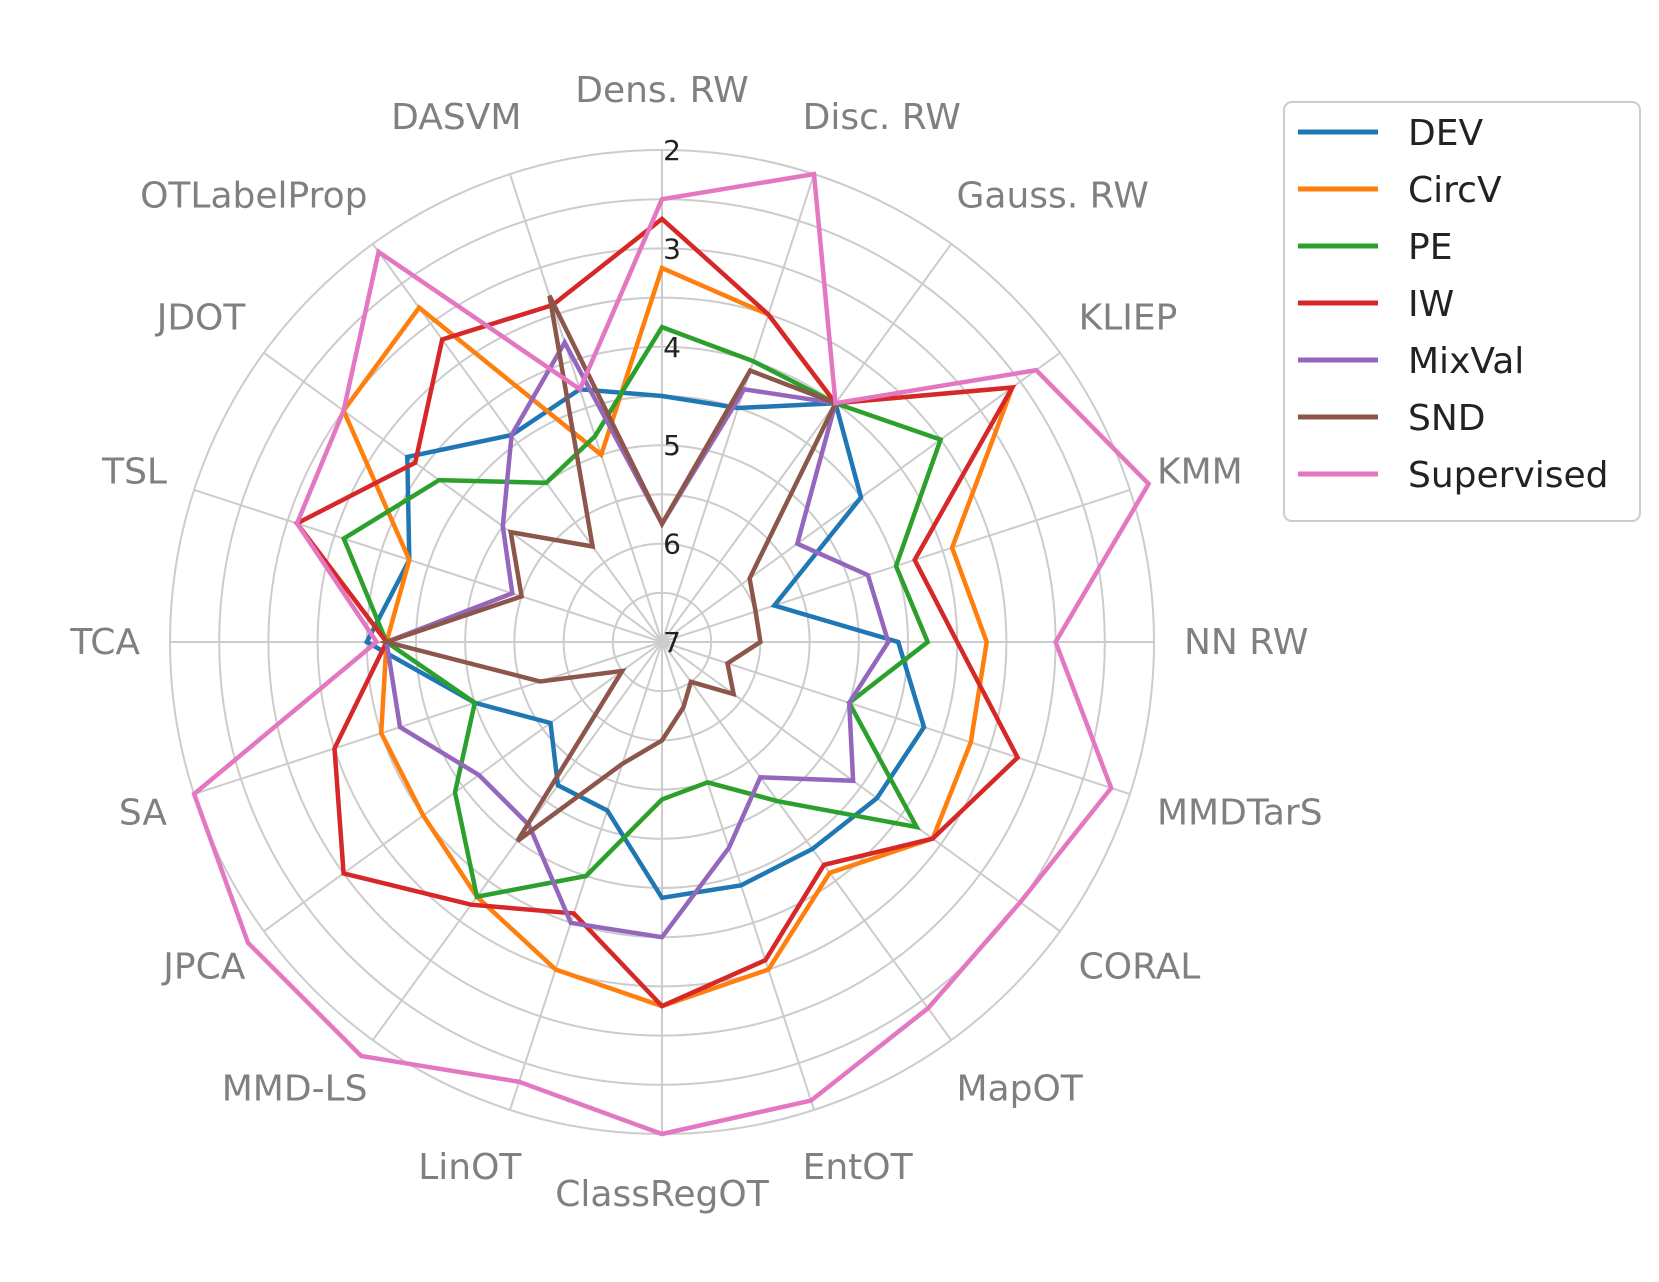  What do you see at coordinates (1430, 247) in the screenshot?
I see `legend-label: PE` at bounding box center [1430, 247].